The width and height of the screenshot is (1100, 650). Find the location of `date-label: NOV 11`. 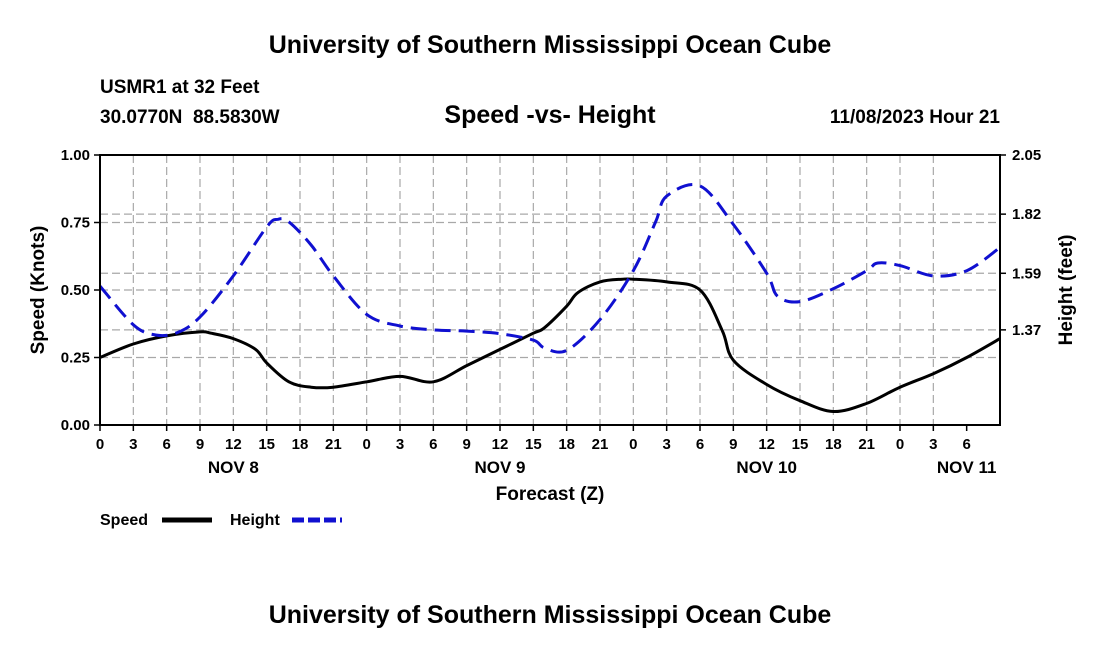

date-label: NOV 11 is located at coordinates (967, 467).